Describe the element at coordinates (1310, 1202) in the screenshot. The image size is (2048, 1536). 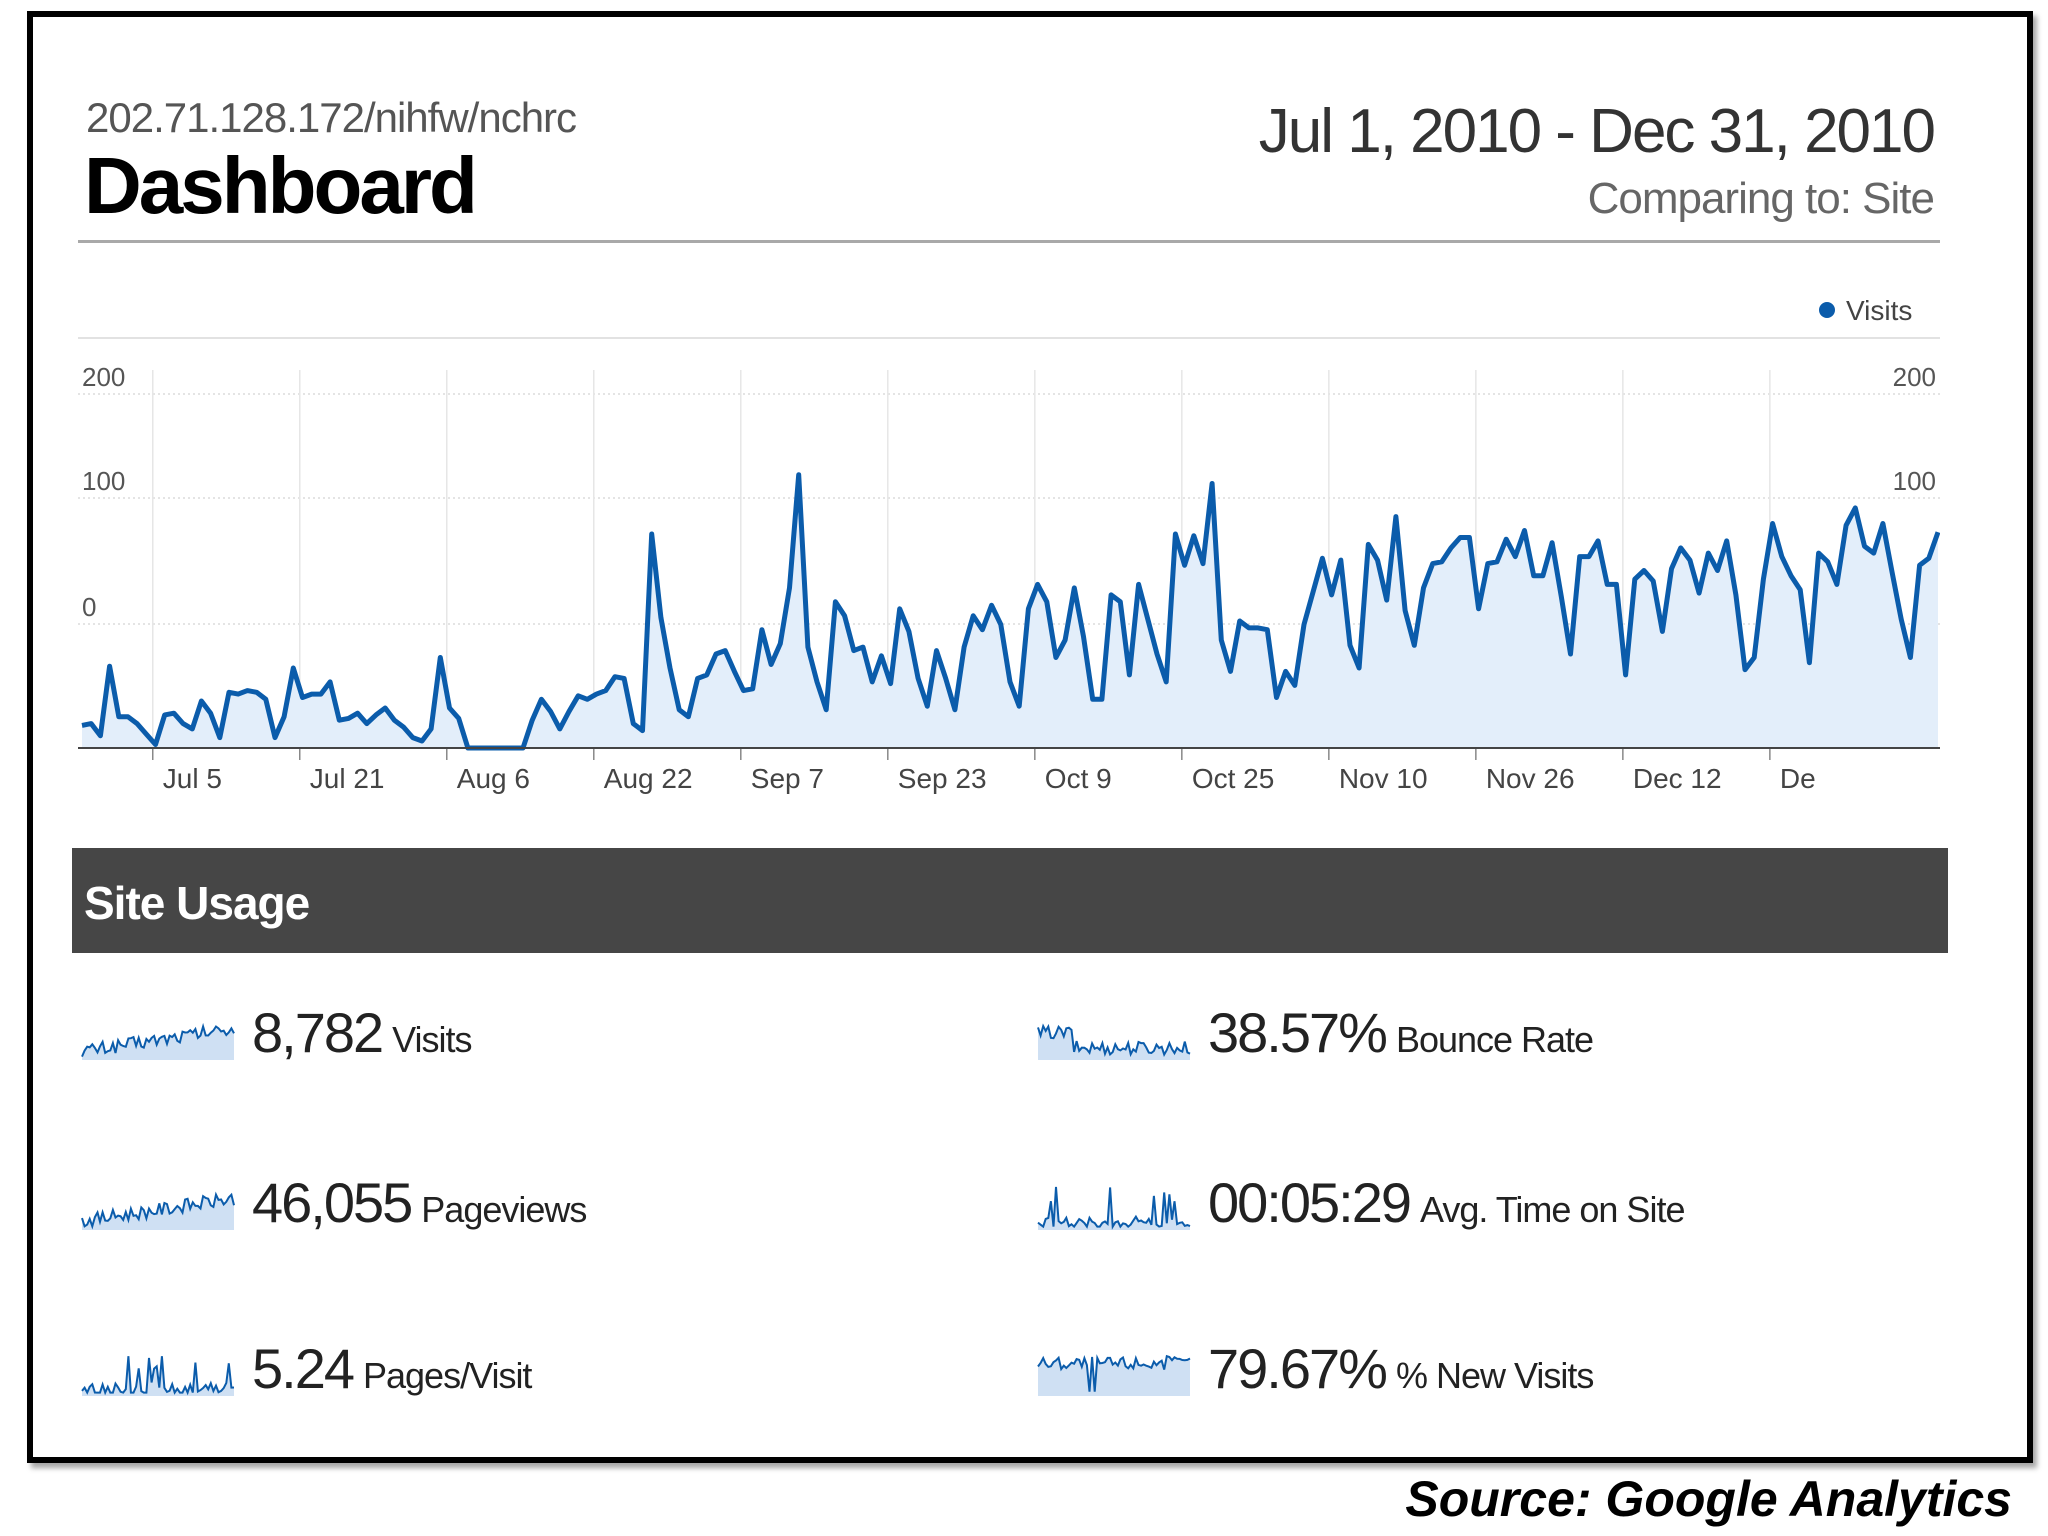
I see `metric-value: 00:05:29` at that location.